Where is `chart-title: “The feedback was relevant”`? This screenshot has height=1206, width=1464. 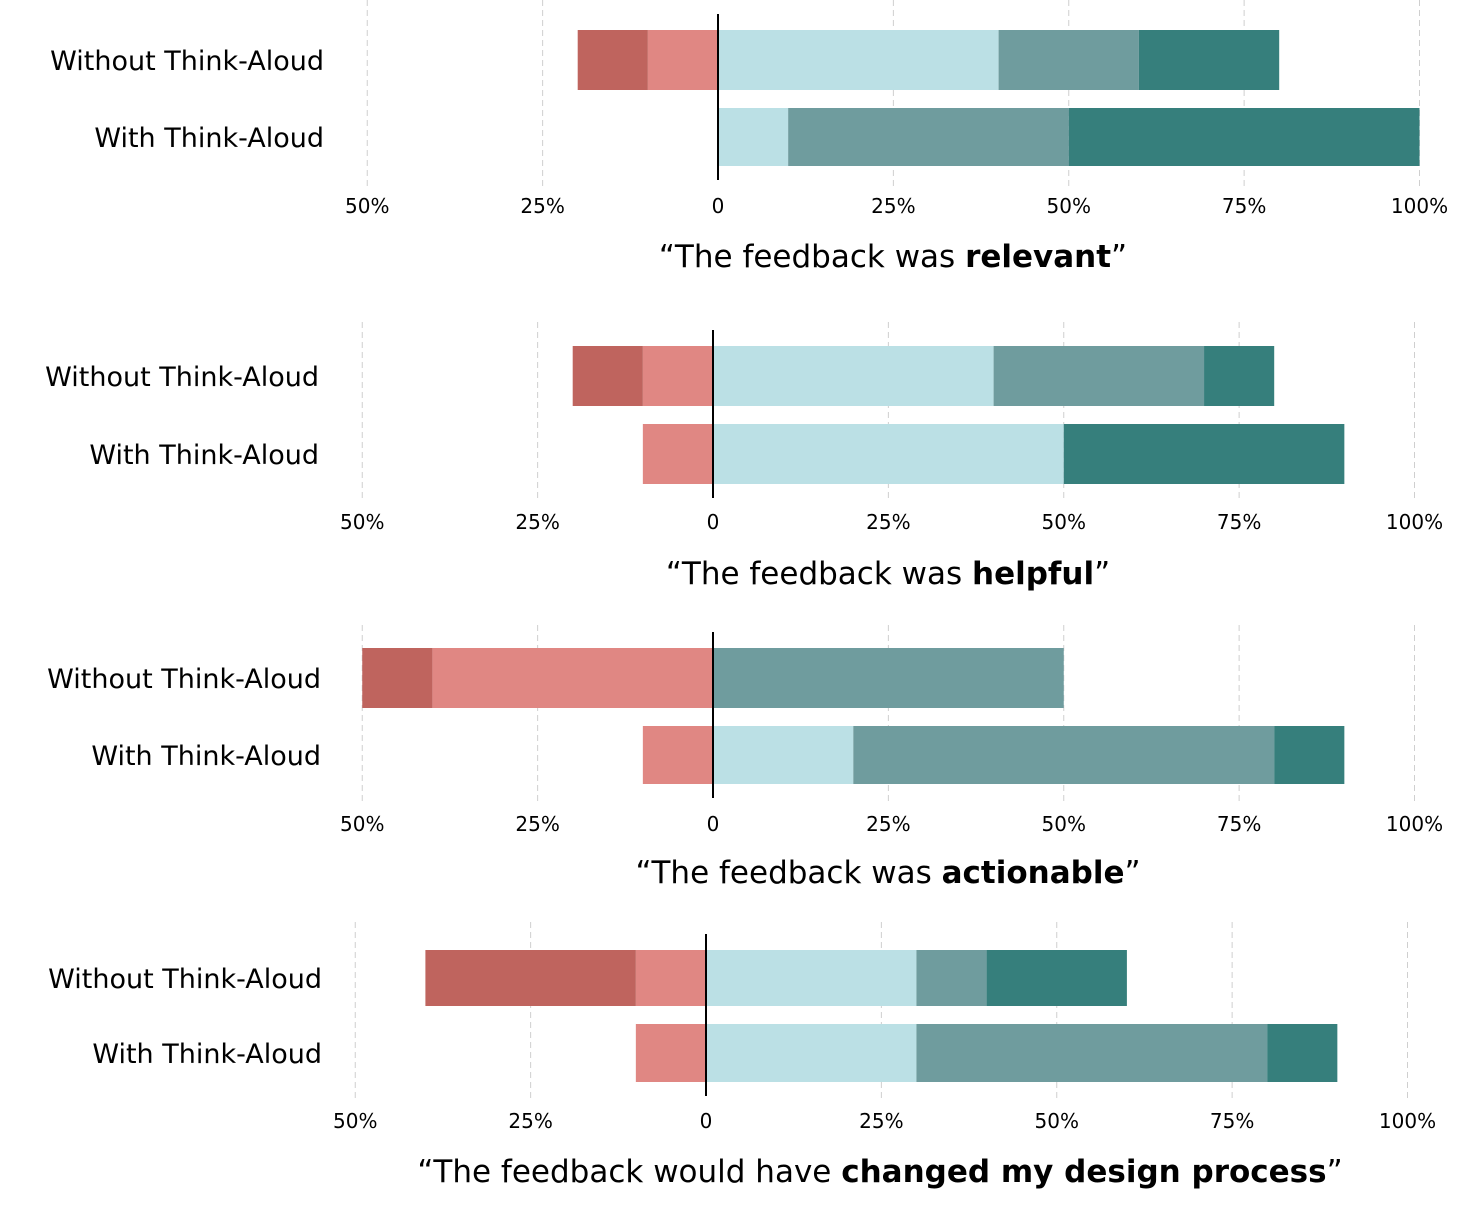 chart-title: “The feedback was relevant” is located at coordinates (893, 257).